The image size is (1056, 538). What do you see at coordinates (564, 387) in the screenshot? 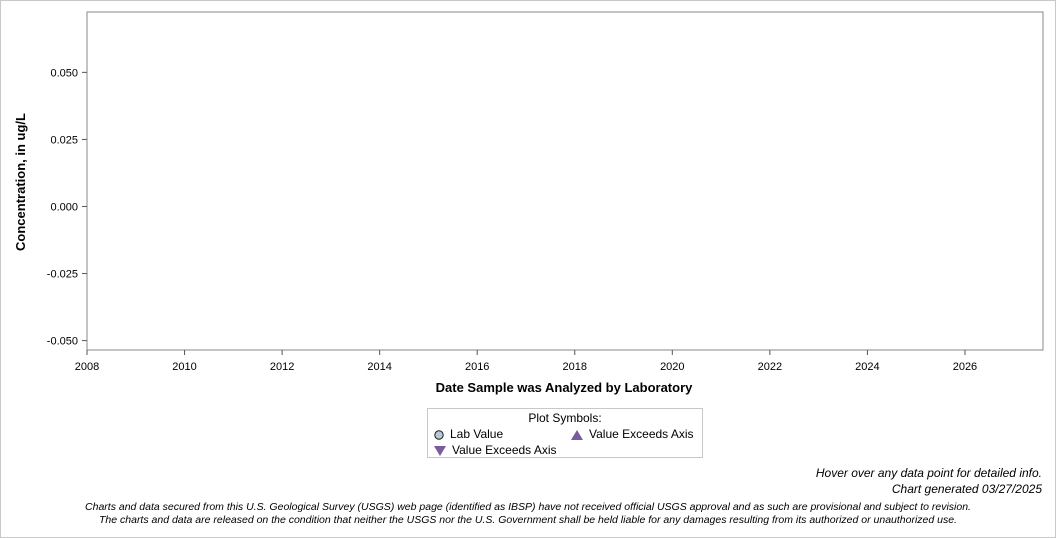
I see `x-axis-label: Date Sample was Analyzed by Laboratory` at bounding box center [564, 387].